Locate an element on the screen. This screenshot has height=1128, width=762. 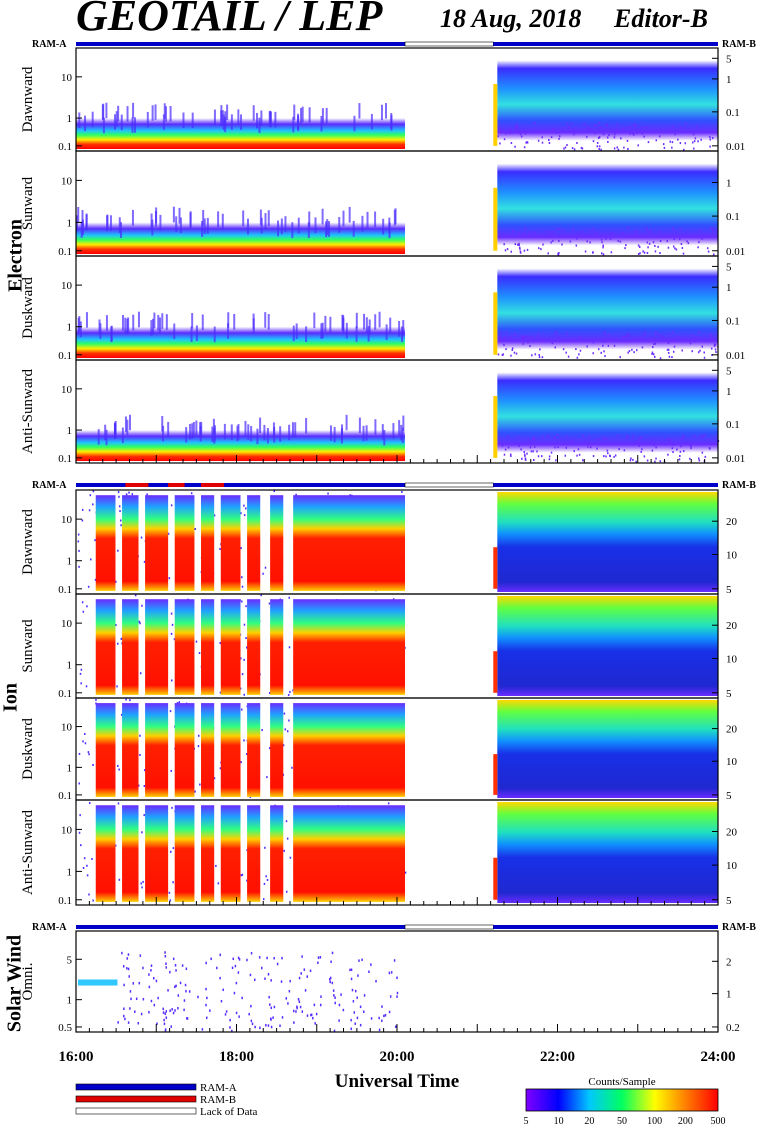
plot-date: 18 Aug, 2018 is located at coordinates (511, 18).